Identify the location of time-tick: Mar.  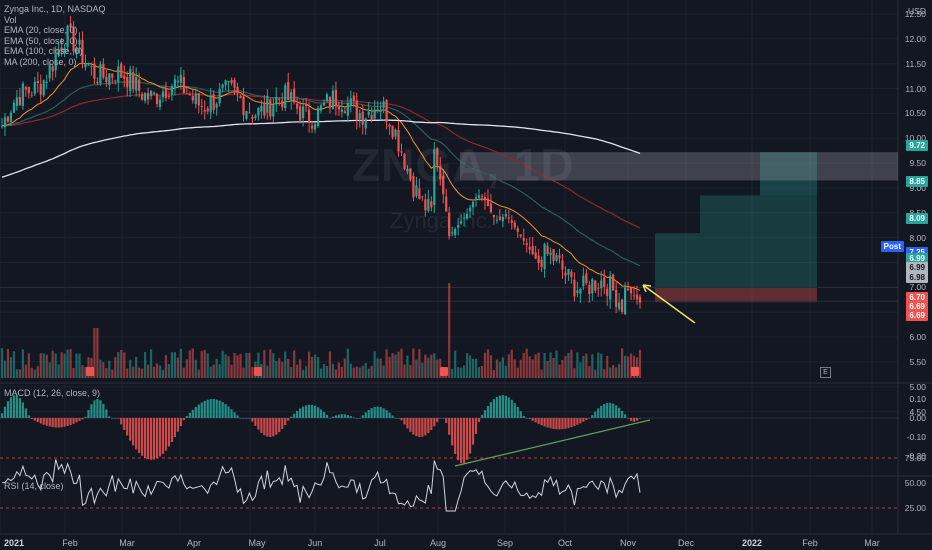
(127, 543).